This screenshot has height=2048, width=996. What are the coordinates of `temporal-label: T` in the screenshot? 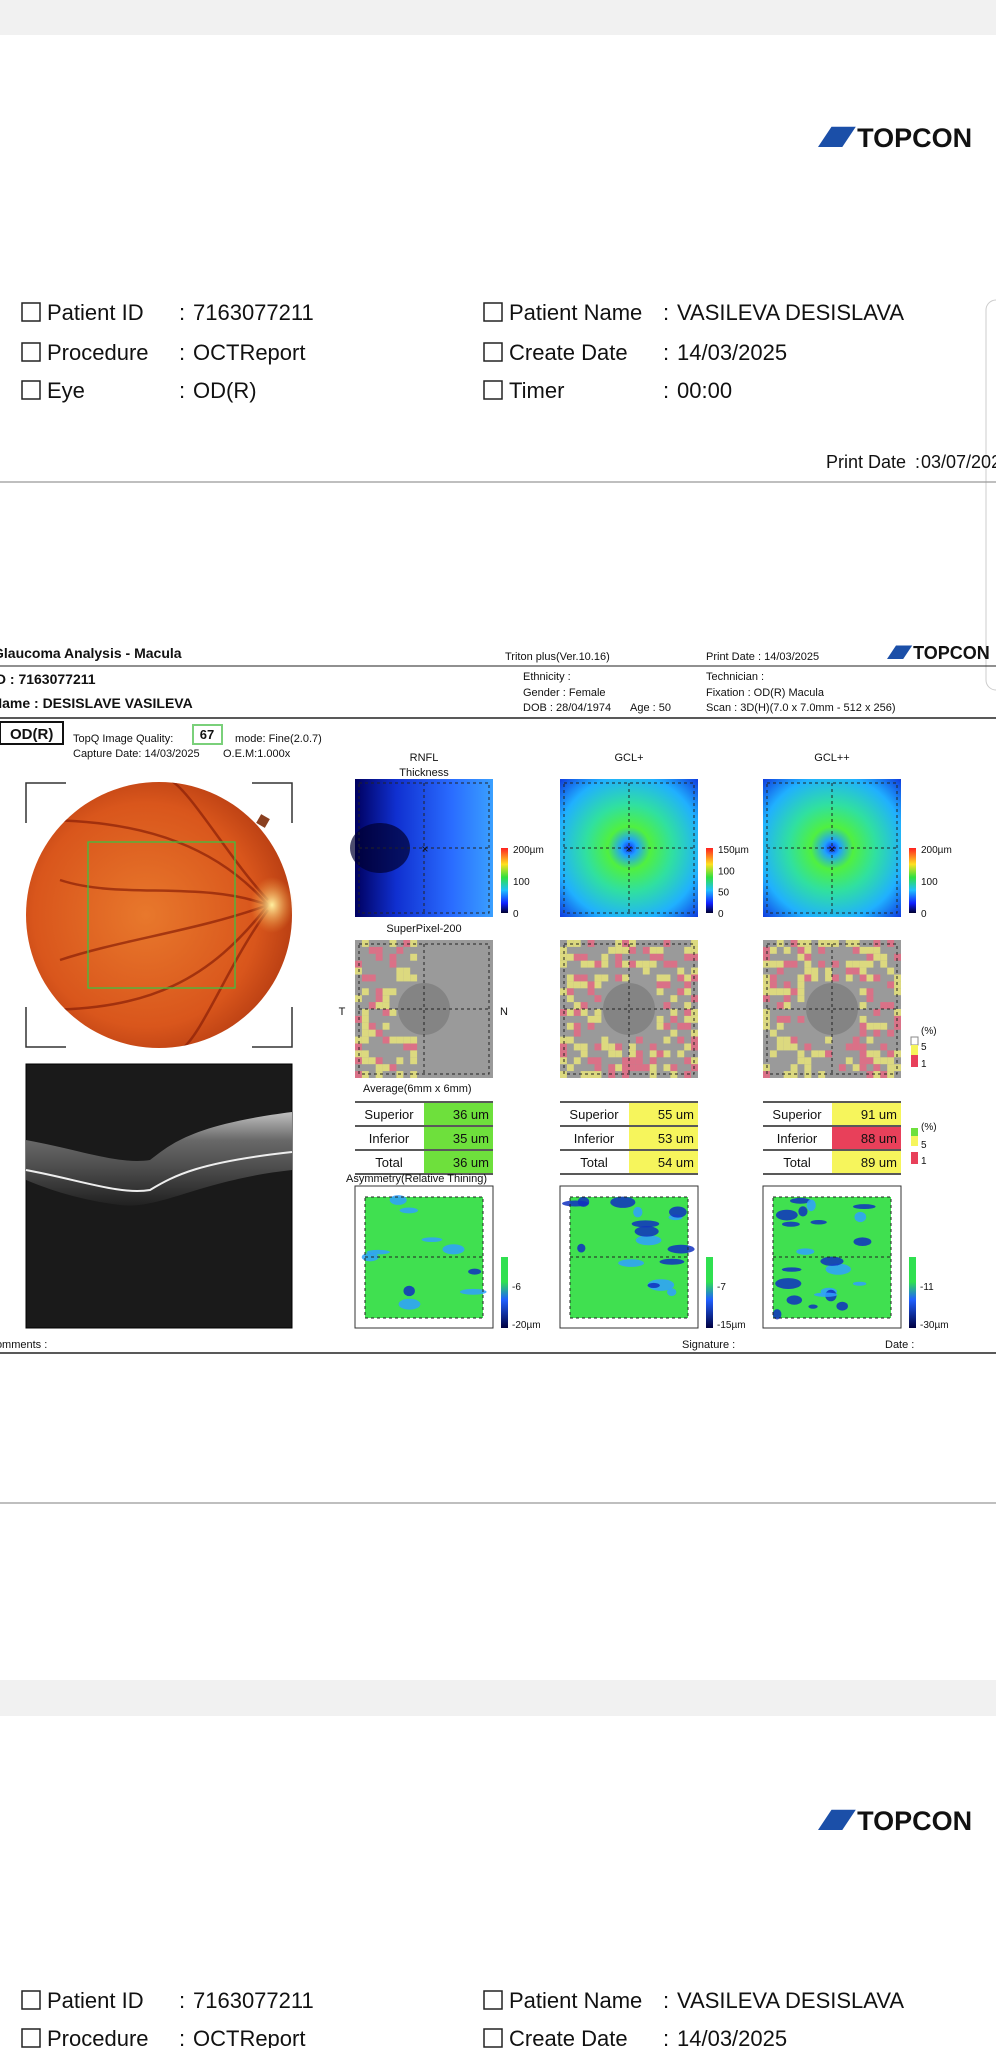 It's located at (342, 1012).